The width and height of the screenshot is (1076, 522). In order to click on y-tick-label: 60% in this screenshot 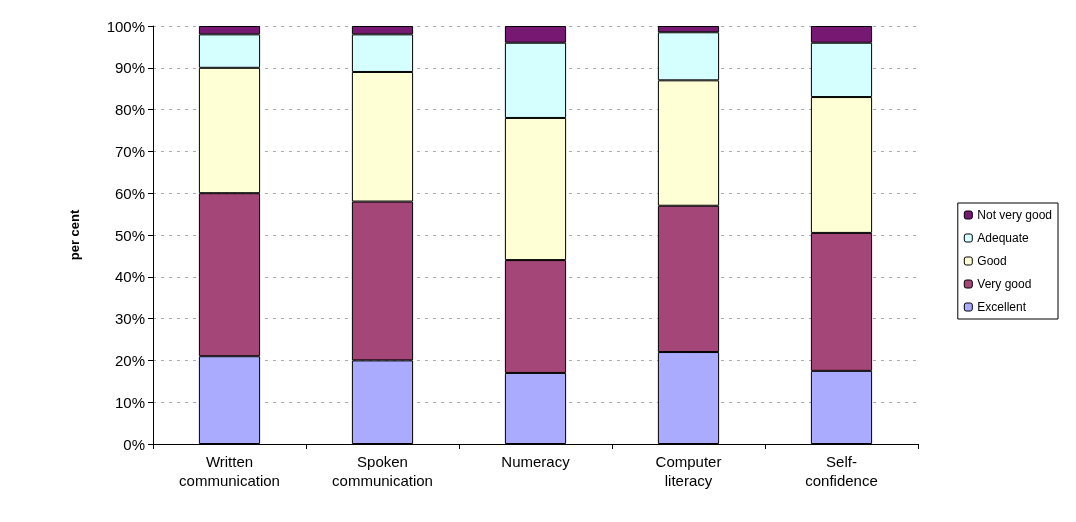, I will do `click(129, 193)`.